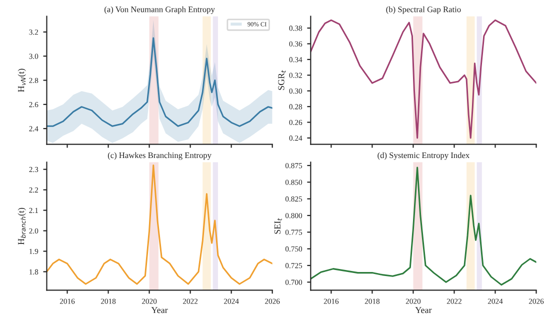  I want to click on chart-title: (a) Von Neumann Graph Entropy, so click(159, 10).